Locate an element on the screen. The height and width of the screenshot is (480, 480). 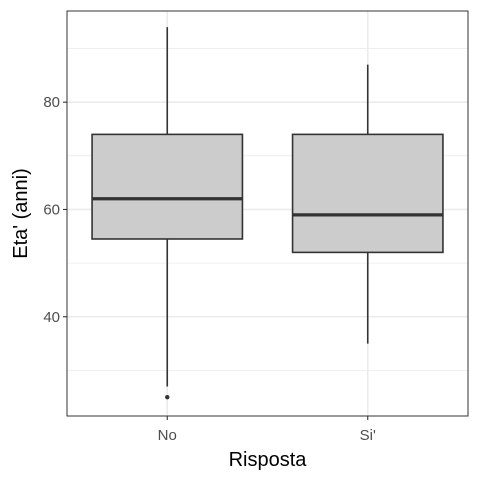
outlier-point is located at coordinates (167, 397).